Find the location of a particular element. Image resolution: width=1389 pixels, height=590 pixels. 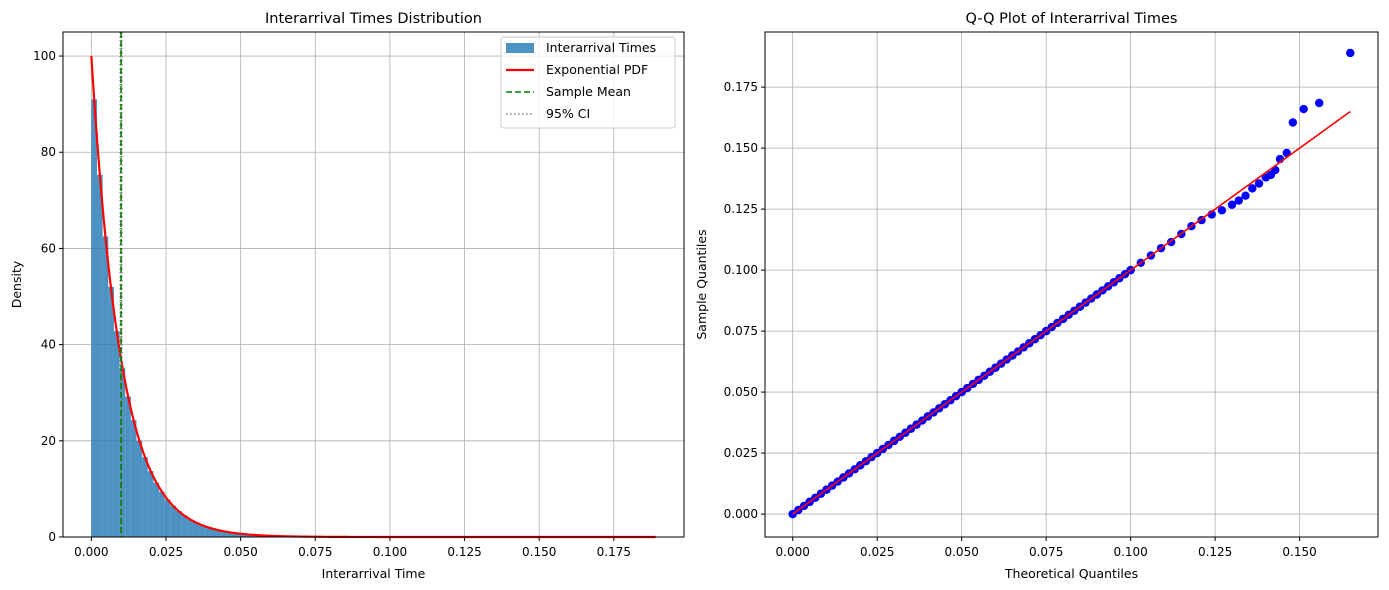

qq-y-ticks: 0.000 0.025 0.050 0.075 0.100 0.125 0.150 0.175 is located at coordinates (744, 300).